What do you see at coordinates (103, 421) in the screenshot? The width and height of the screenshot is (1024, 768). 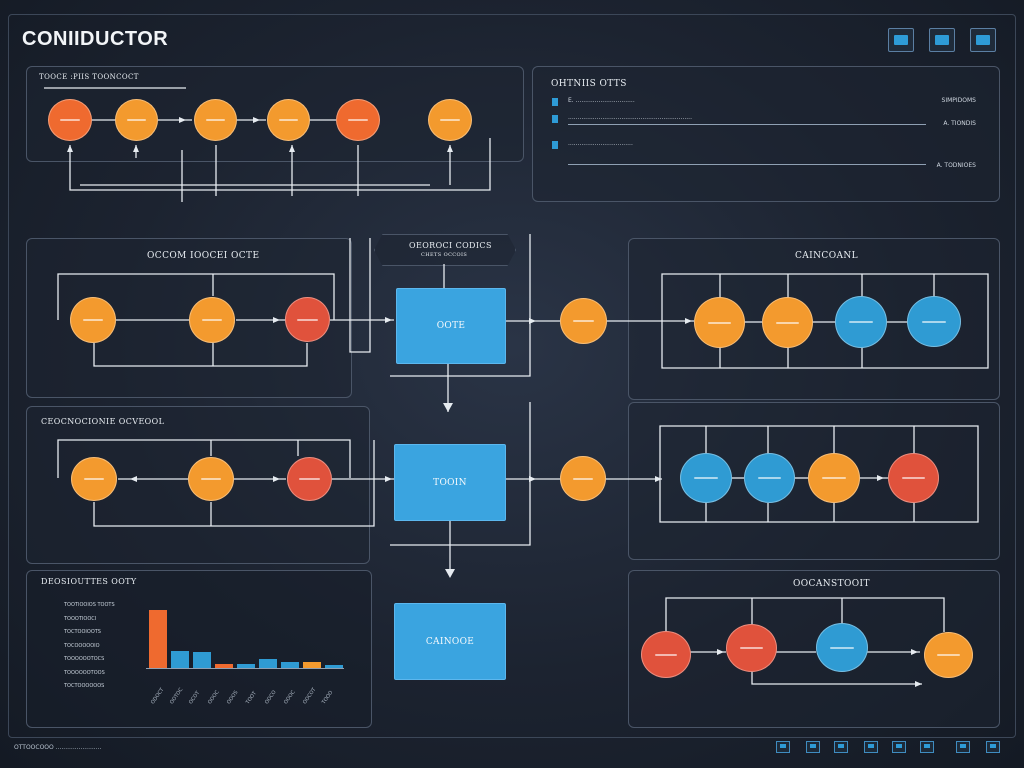 I see `panel-title: CEOCNOCIONIE OCVEOOL` at bounding box center [103, 421].